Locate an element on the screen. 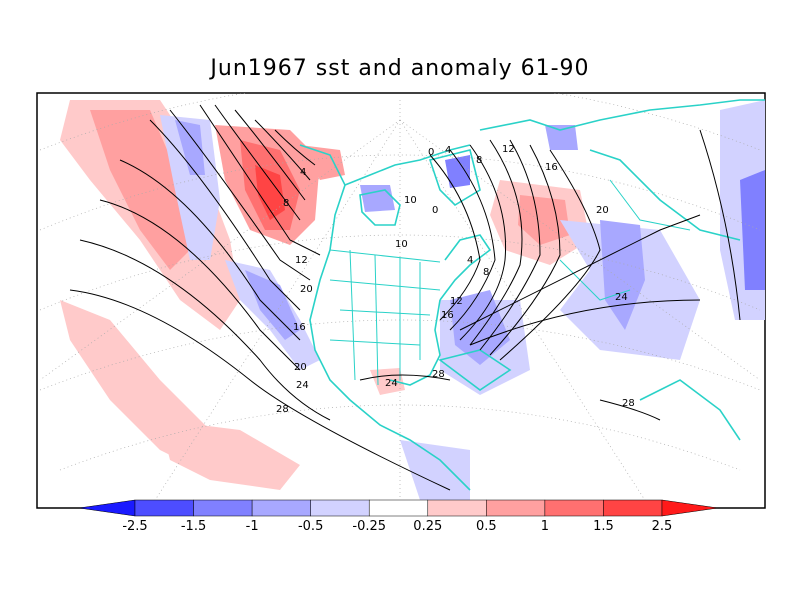 This screenshot has width=800, height=600. colorbar-tick-label: 1 is located at coordinates (545, 526).